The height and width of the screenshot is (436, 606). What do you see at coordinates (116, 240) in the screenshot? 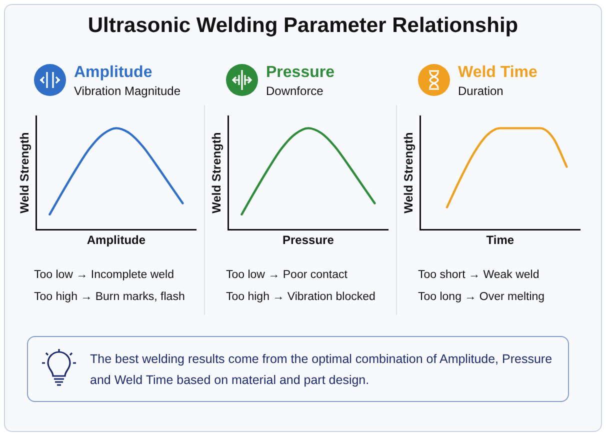
I see `x-axis-title: Amplitude` at bounding box center [116, 240].